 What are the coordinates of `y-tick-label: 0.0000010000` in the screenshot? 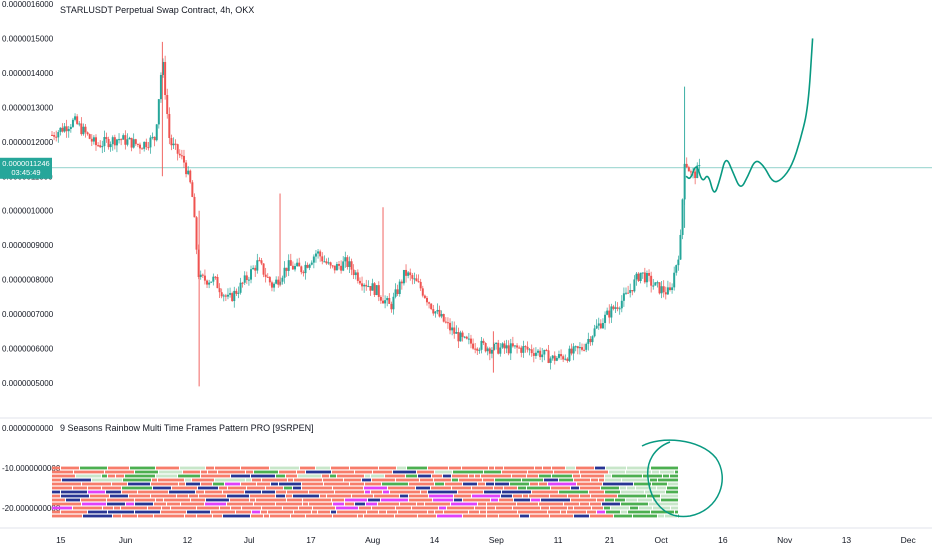 It's located at (28, 211).